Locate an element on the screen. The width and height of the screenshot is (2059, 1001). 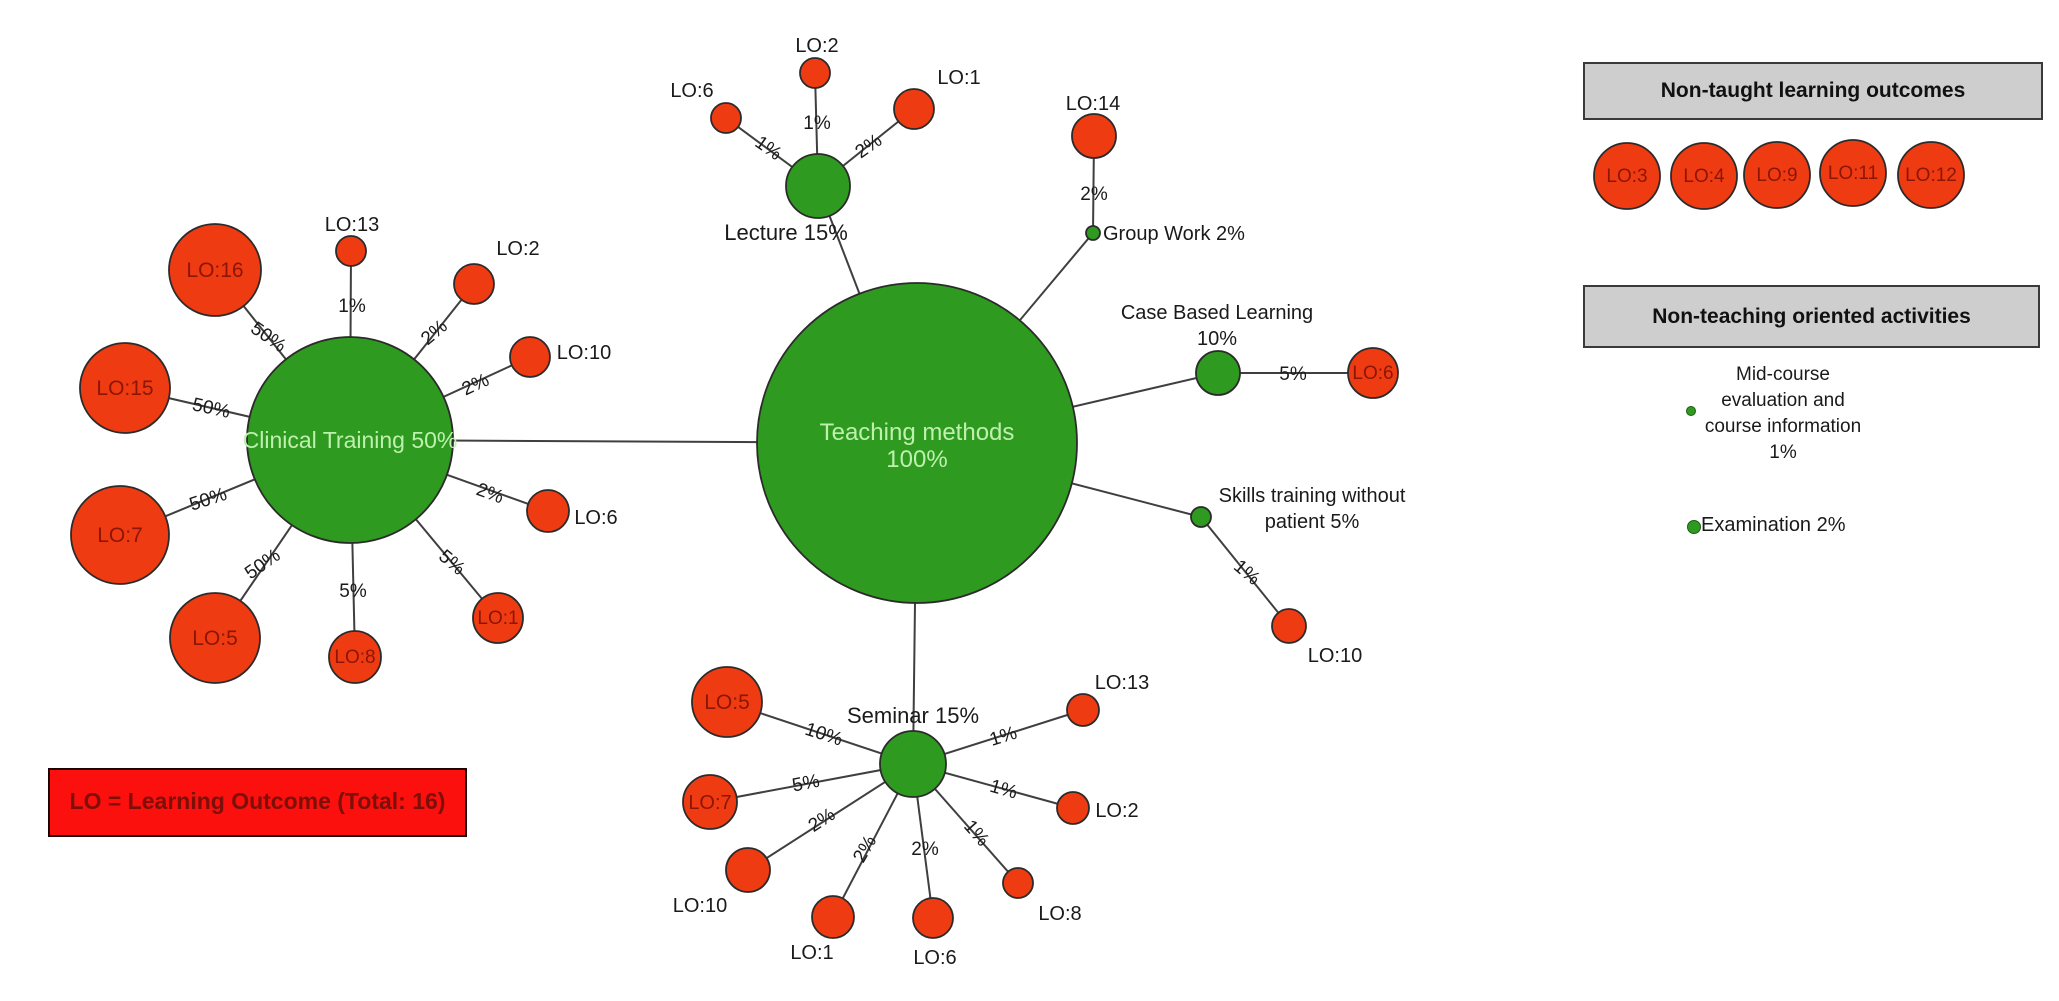
node-lo10-clinical is located at coordinates (530, 357).